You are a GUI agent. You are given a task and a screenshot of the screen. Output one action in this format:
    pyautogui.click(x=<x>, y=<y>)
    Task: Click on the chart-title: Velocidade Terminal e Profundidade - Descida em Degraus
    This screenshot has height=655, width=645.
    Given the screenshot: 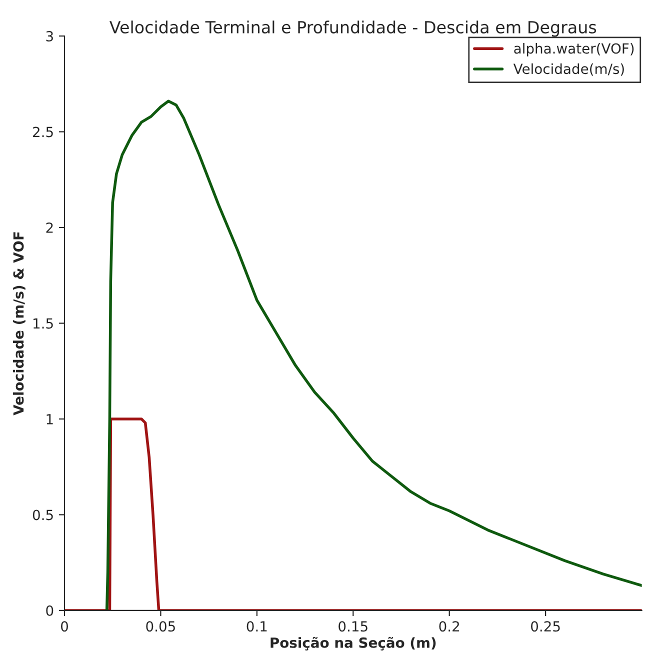 What is the action you would take?
    pyautogui.click(x=353, y=28)
    